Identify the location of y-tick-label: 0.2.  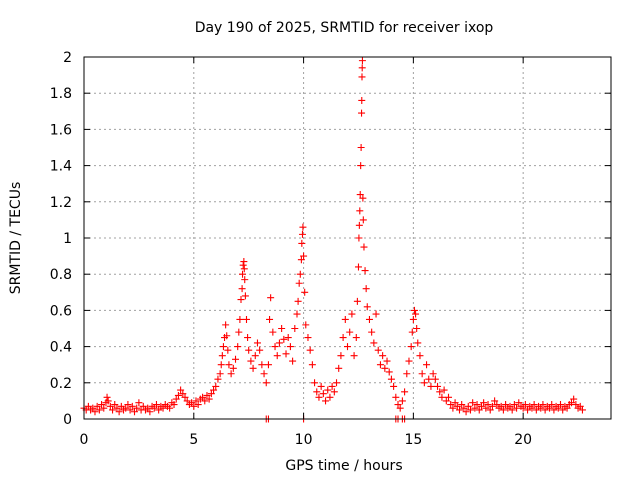
(61, 384).